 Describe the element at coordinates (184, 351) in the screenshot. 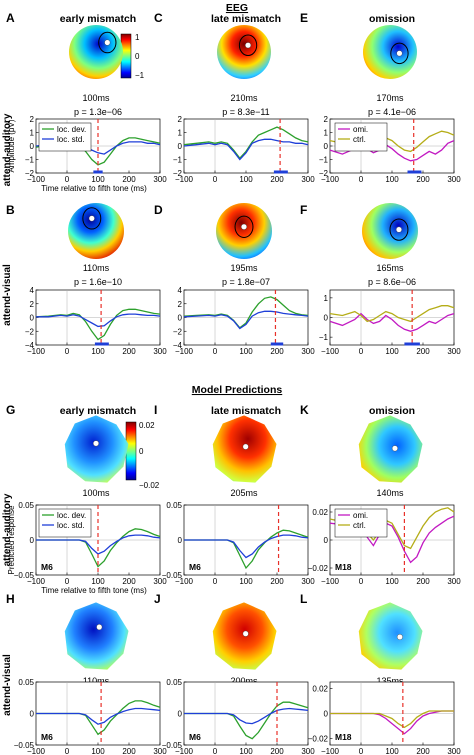

I see `x-tick-label: −100` at that location.